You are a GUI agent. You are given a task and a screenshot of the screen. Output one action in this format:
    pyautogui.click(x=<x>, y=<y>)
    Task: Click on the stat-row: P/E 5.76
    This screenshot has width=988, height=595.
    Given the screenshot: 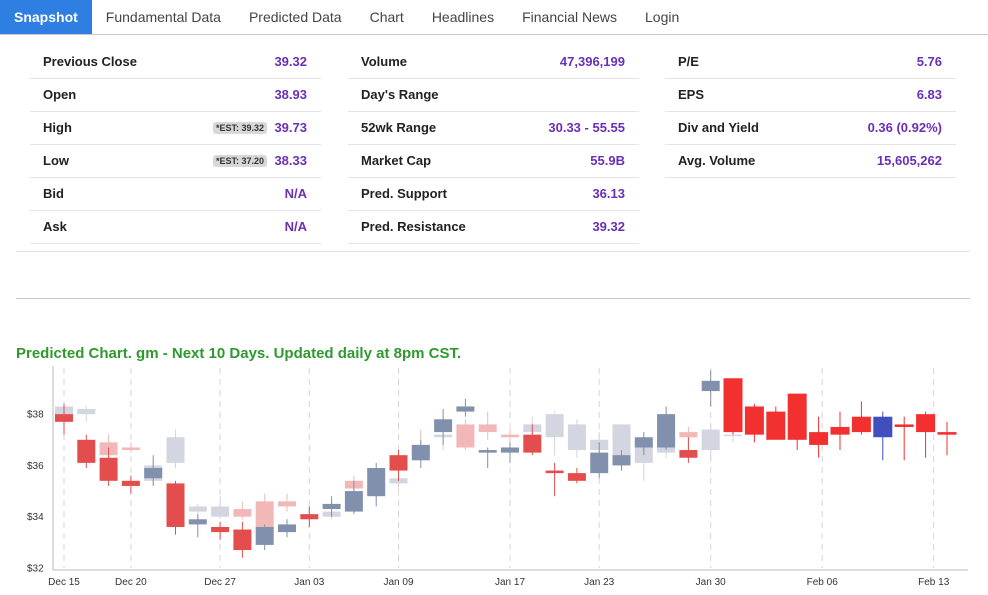 What is the action you would take?
    pyautogui.click(x=810, y=62)
    